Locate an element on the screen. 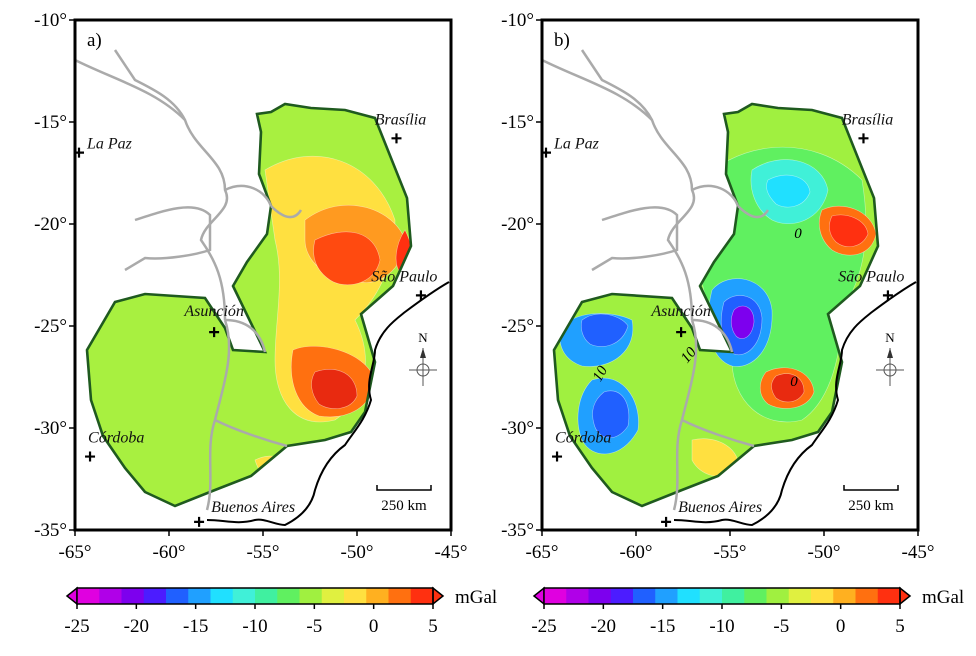 The image size is (976, 656). colorbar-tick-label: -10 is located at coordinates (721, 626).